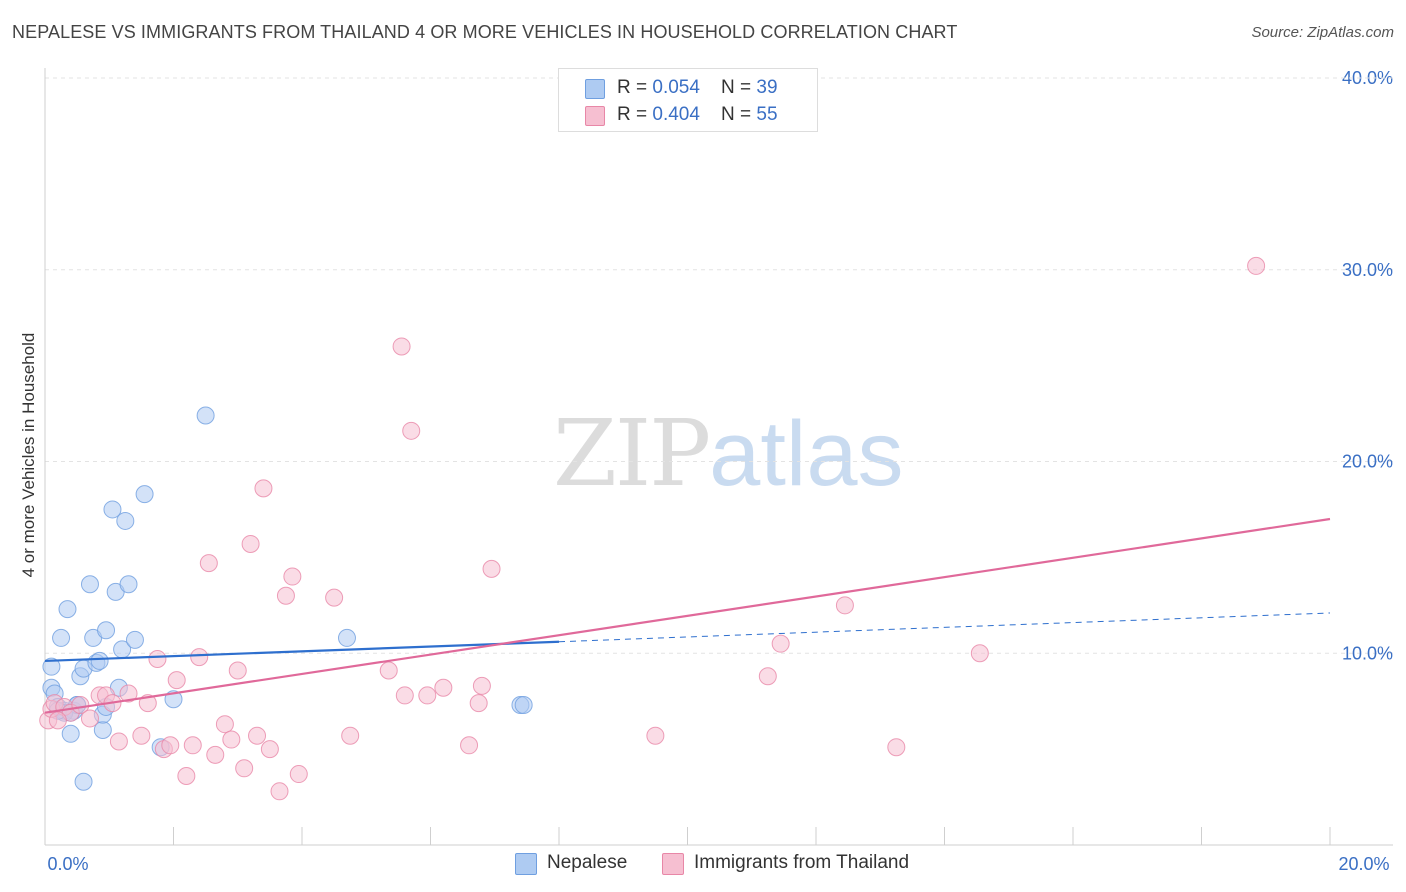 The height and width of the screenshot is (892, 1406). I want to click on y-tick-label: 30.0%, so click(1367, 270).